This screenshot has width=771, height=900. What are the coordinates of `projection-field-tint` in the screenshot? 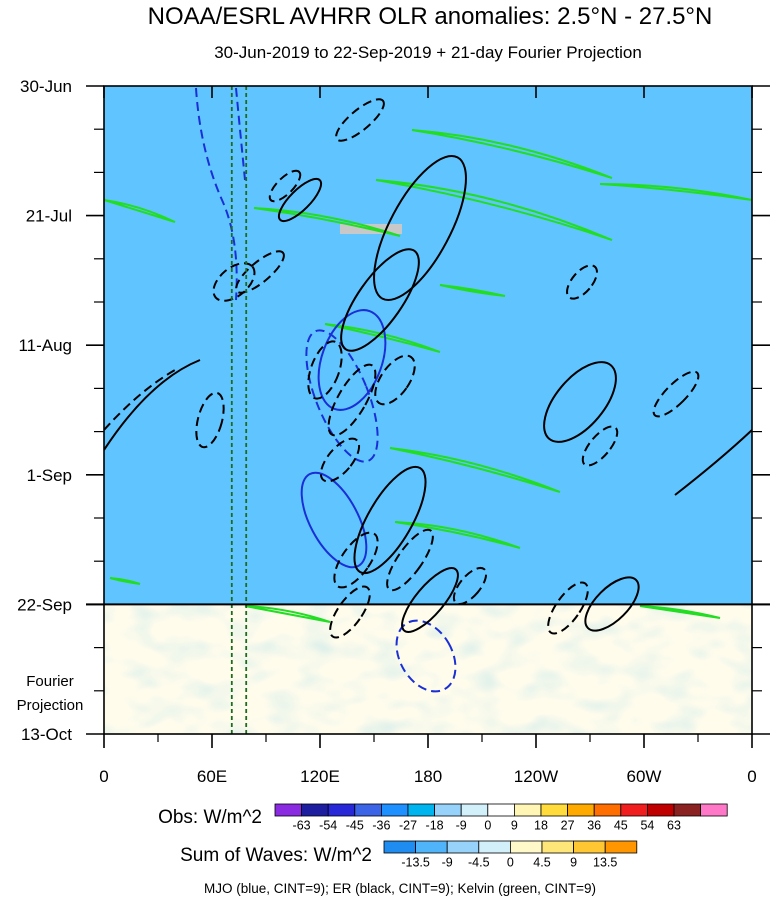 It's located at (428, 669).